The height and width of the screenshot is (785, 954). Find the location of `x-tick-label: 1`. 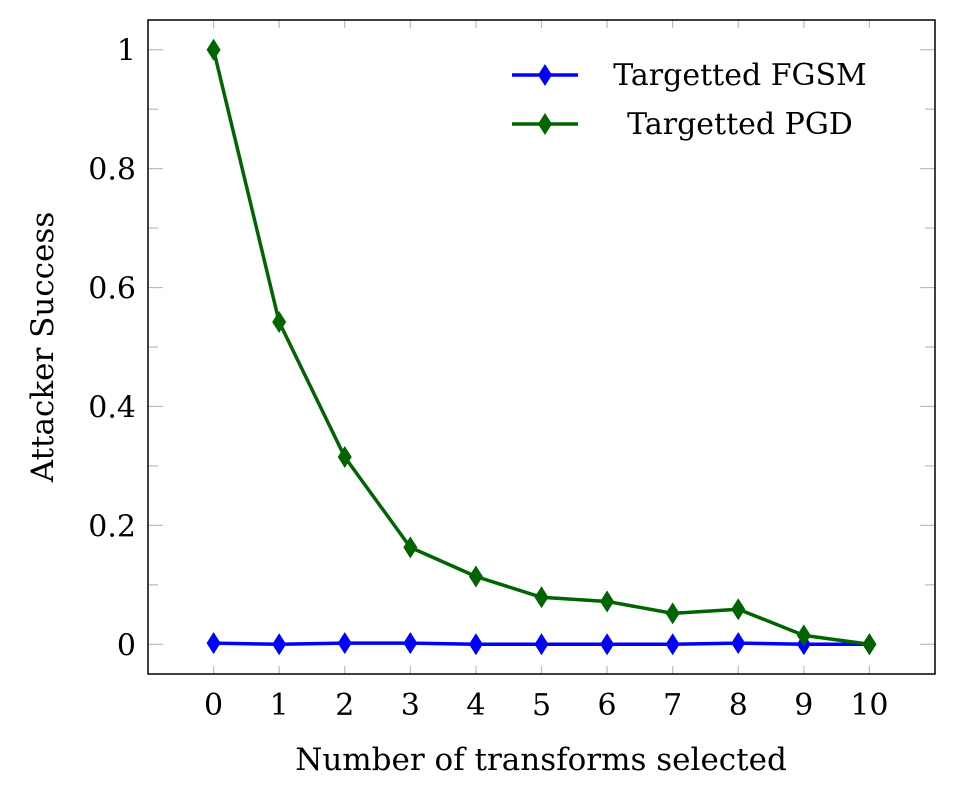

x-tick-label: 1 is located at coordinates (279, 705).